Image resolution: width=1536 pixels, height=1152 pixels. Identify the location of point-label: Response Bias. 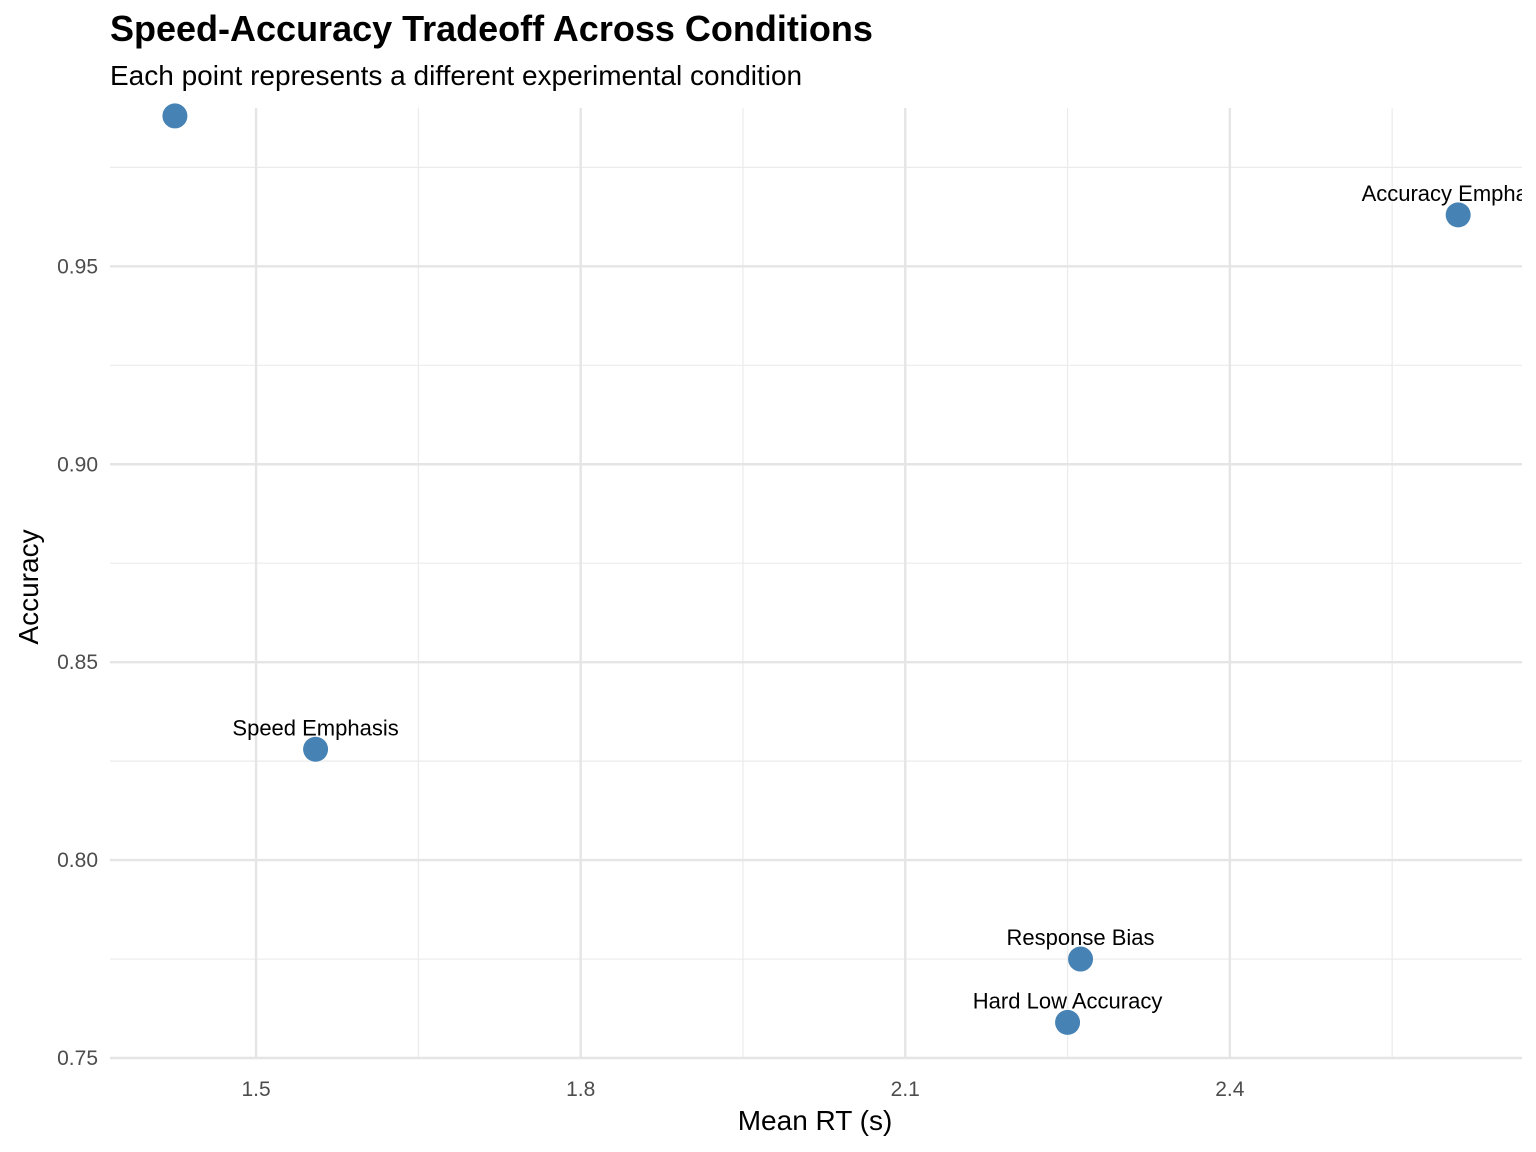
(1081, 937).